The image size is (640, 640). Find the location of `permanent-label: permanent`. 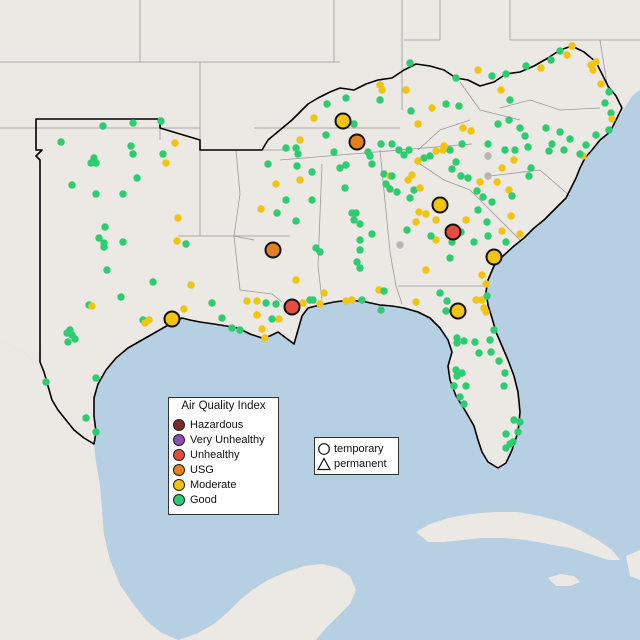

permanent-label: permanent is located at coordinates (360, 463).